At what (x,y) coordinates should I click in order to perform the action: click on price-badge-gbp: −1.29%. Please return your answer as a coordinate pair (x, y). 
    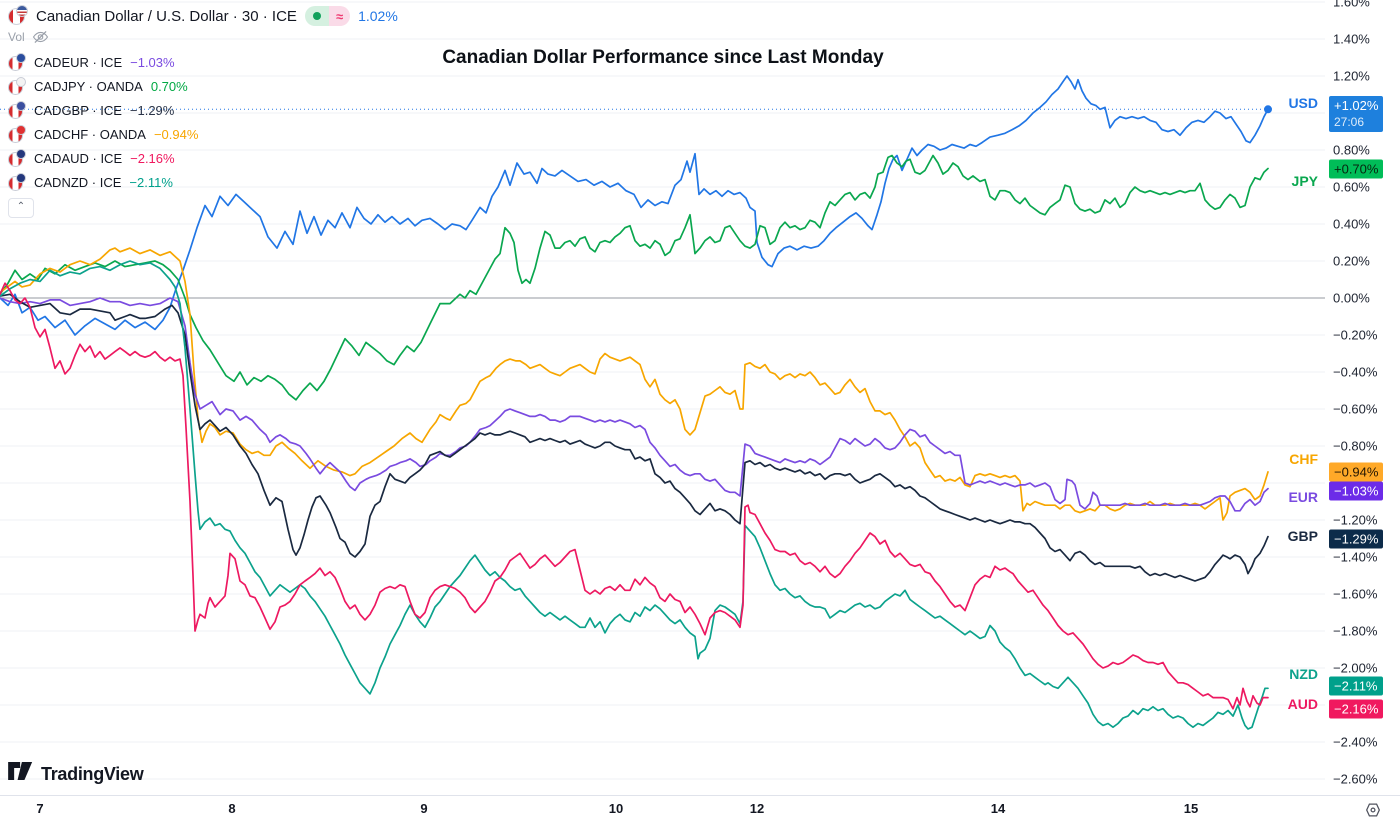
    Looking at the image, I should click on (1356, 539).